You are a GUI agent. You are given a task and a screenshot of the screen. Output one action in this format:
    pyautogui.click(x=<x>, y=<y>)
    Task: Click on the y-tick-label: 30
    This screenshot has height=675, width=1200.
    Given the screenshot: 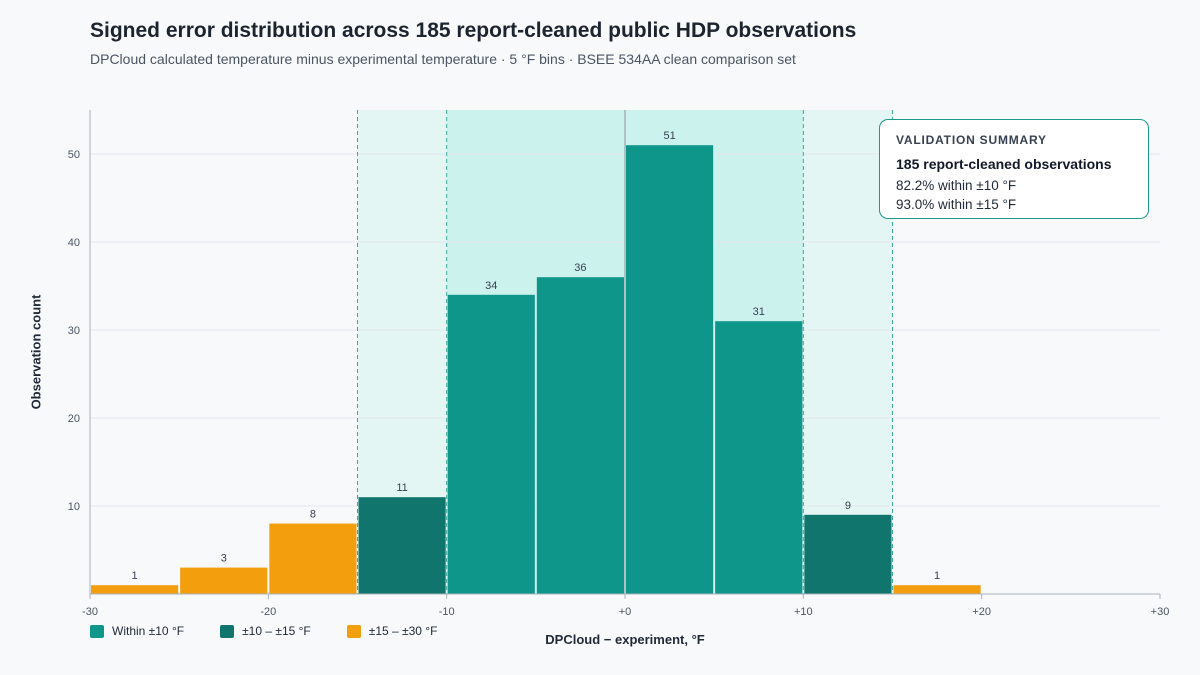 What is the action you would take?
    pyautogui.click(x=74, y=331)
    